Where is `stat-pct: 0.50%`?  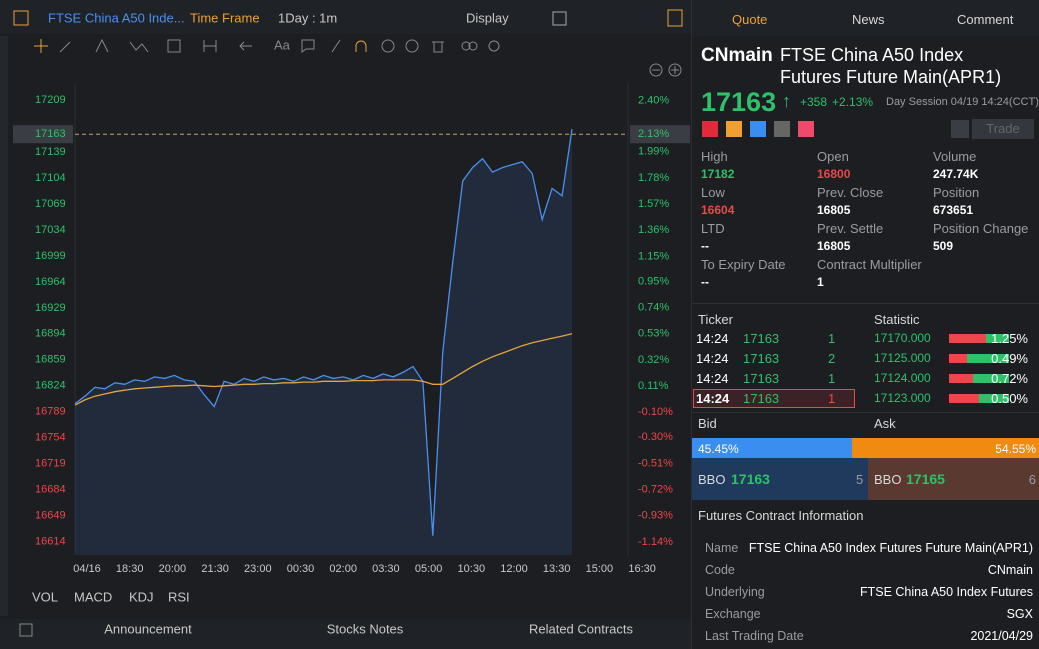
stat-pct: 0.50% is located at coordinates (1009, 398).